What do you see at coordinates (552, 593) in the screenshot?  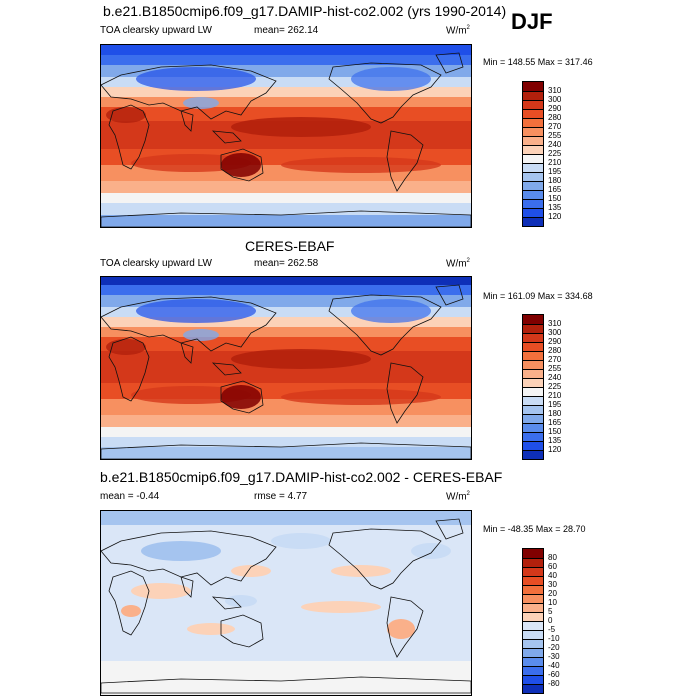 I see `colorbar-tick-label: 20` at bounding box center [552, 593].